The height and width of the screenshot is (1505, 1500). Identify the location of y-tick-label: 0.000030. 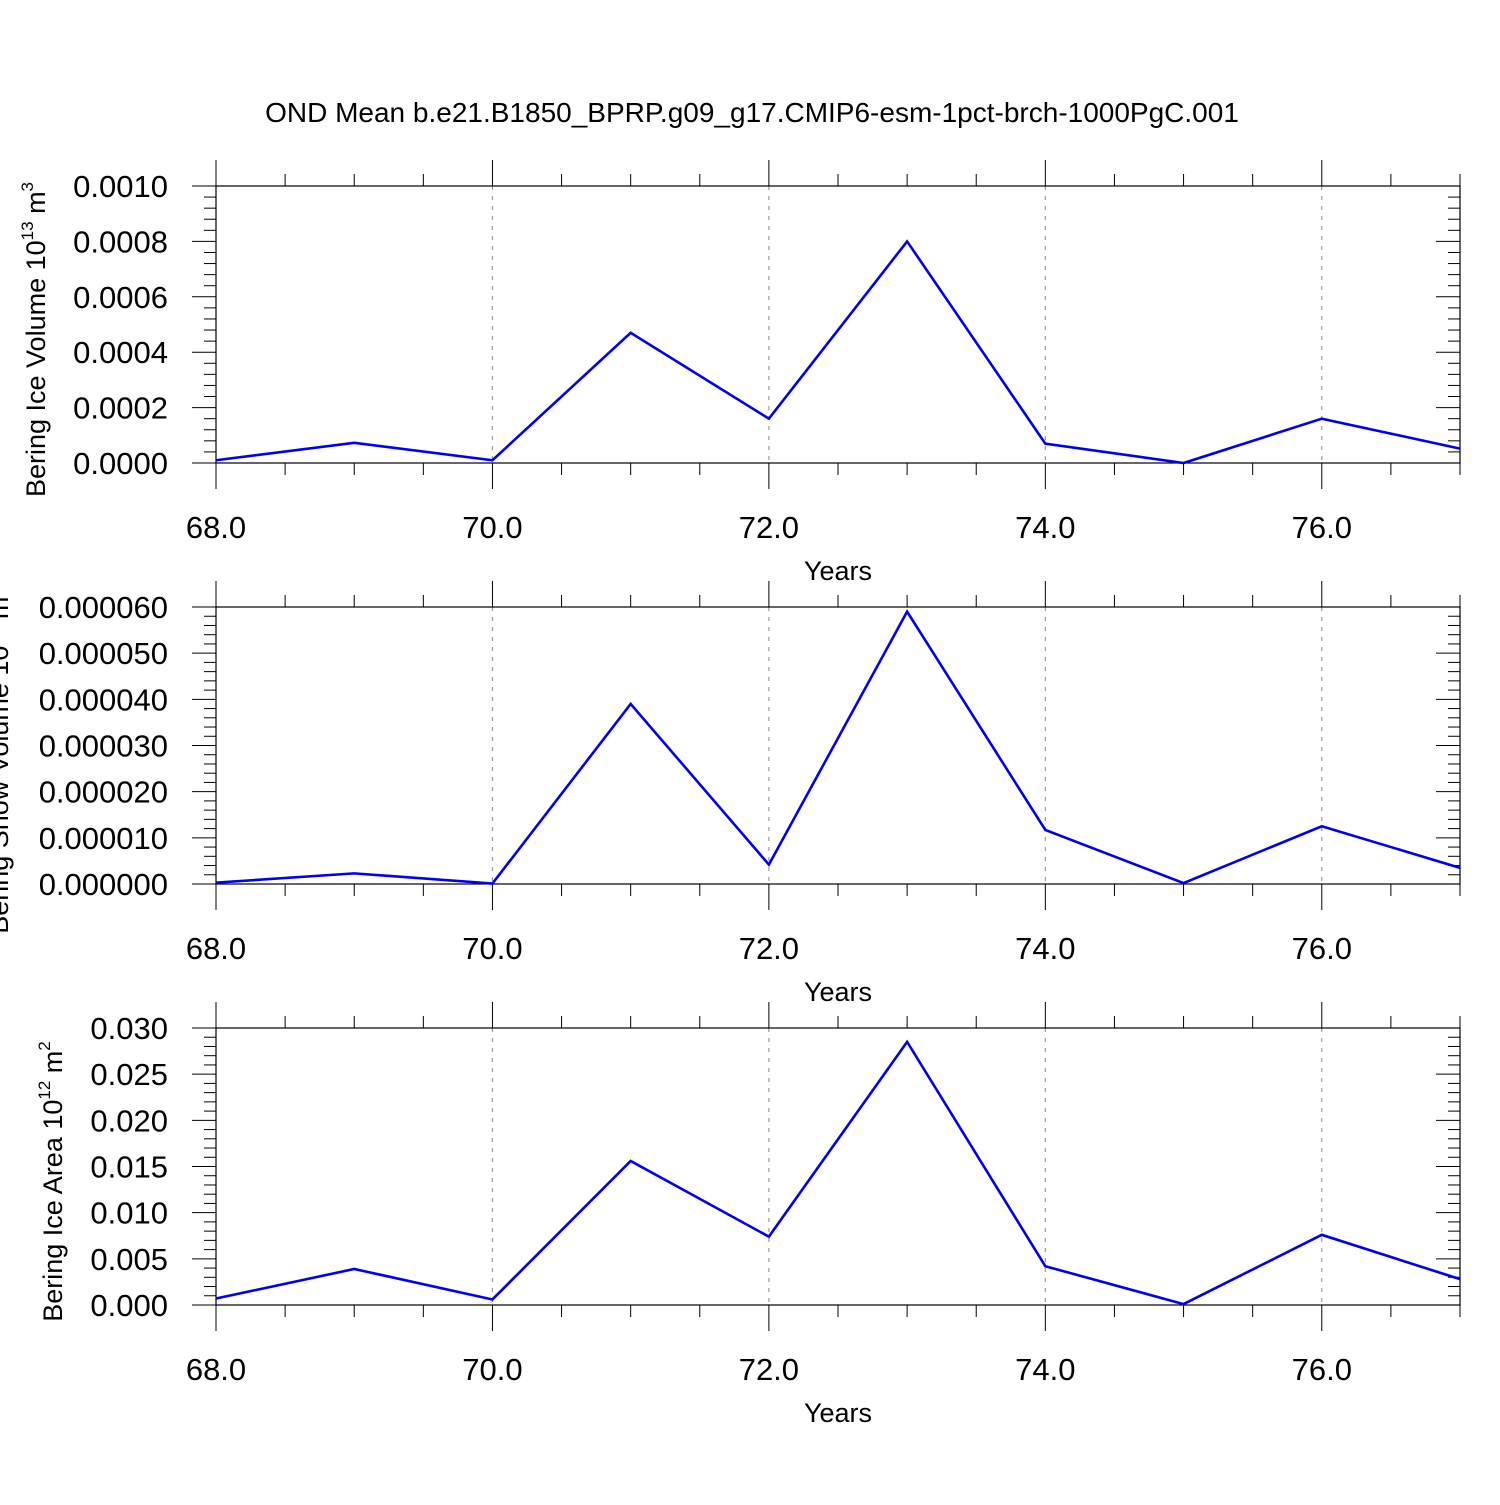
(103, 746).